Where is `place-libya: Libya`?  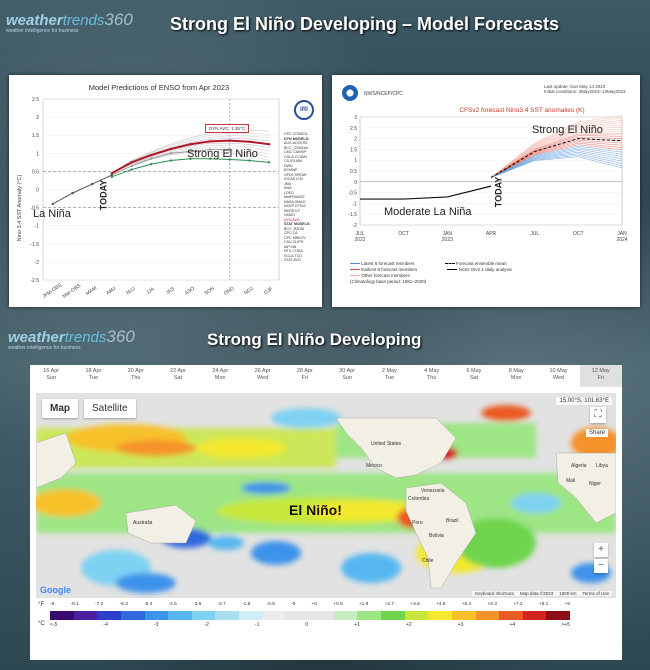 place-libya: Libya is located at coordinates (602, 466).